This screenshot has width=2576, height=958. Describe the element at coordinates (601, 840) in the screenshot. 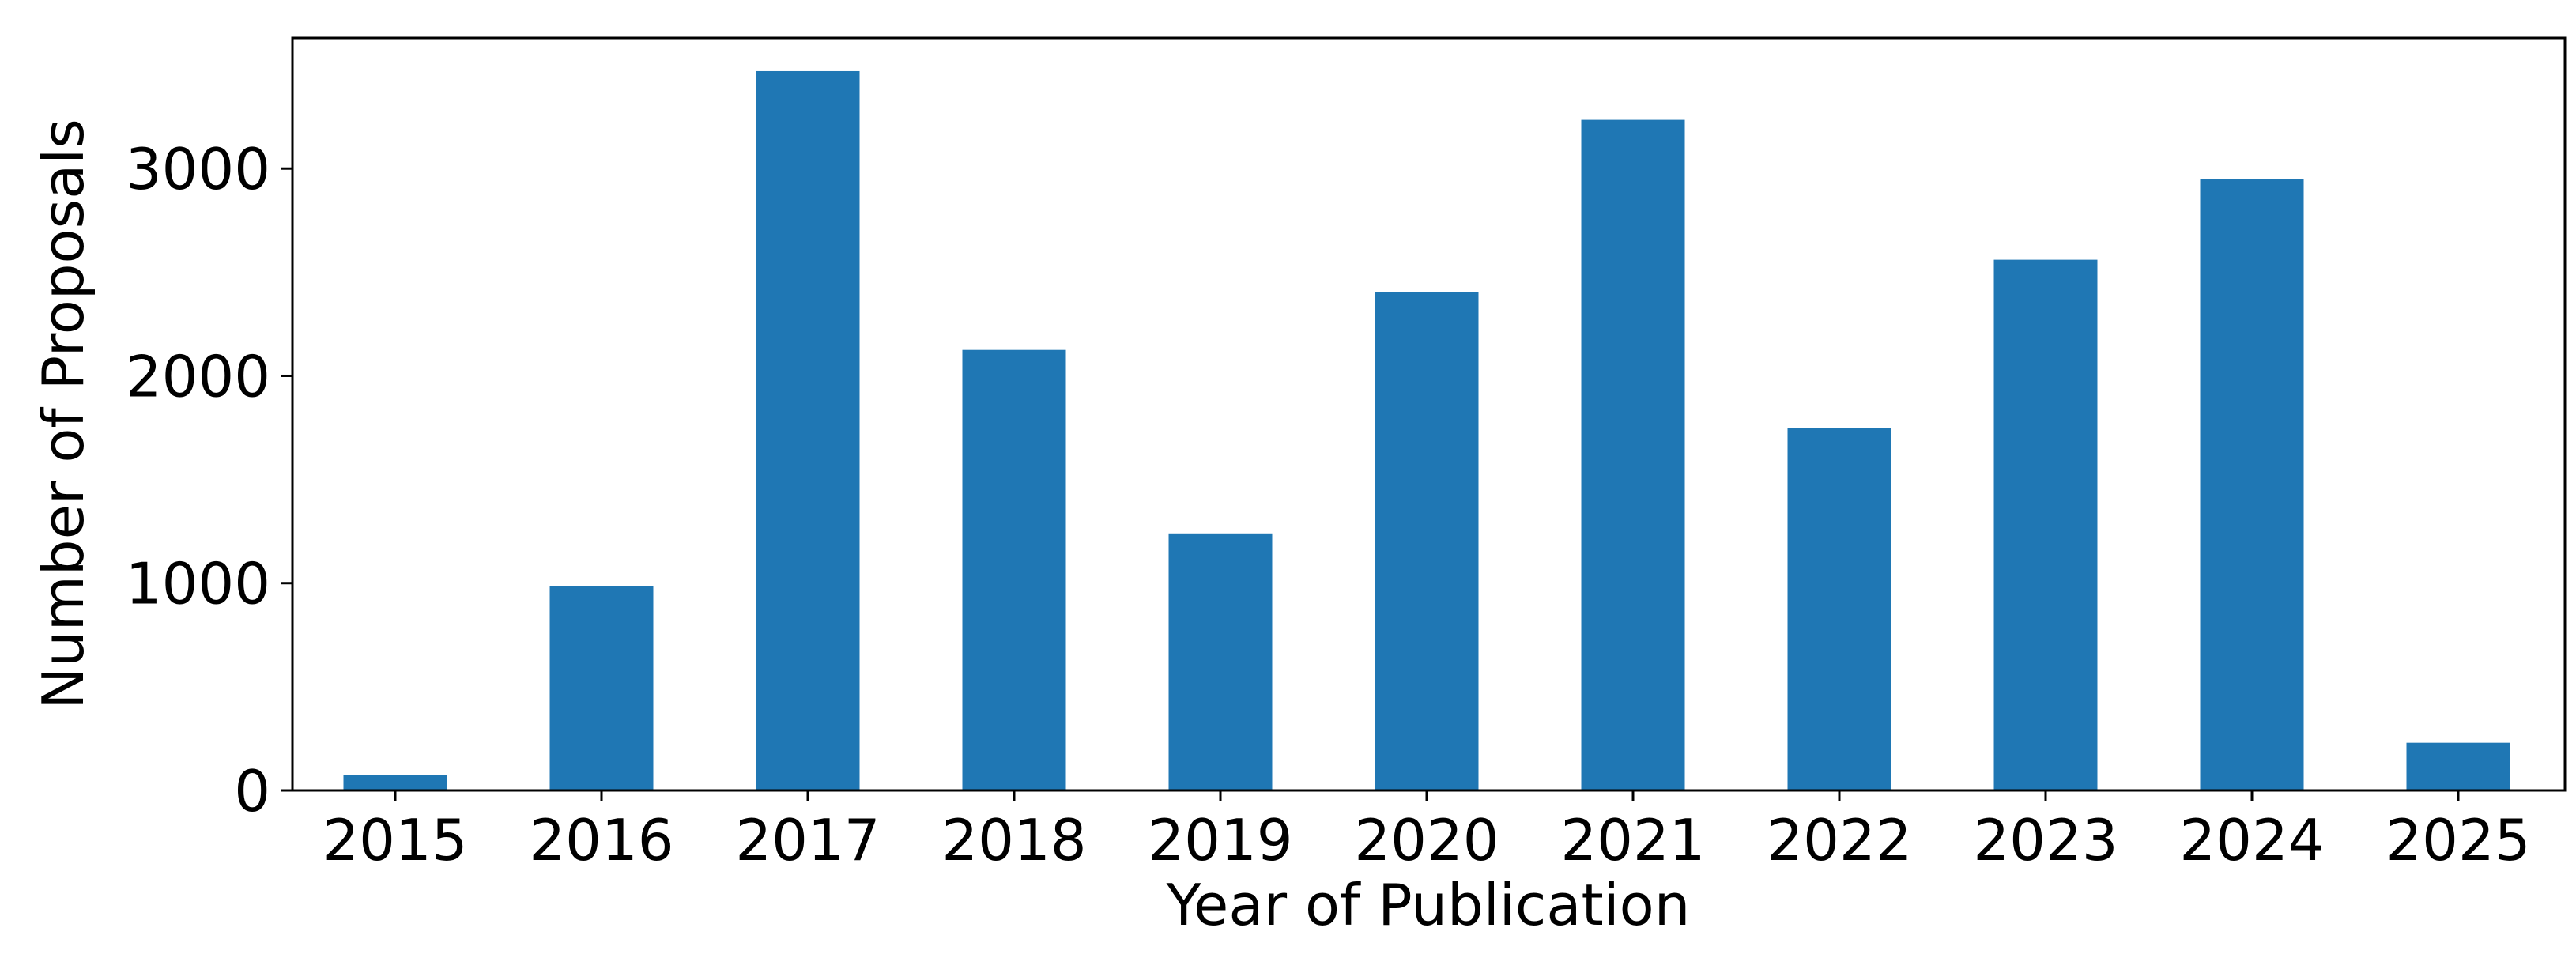

I see `x-tick-label: 2016` at that location.